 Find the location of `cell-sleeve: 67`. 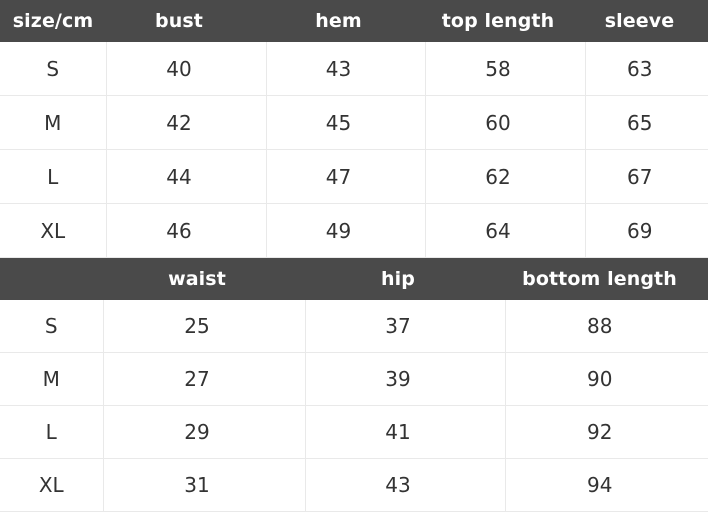

cell-sleeve: 67 is located at coordinates (646, 176).